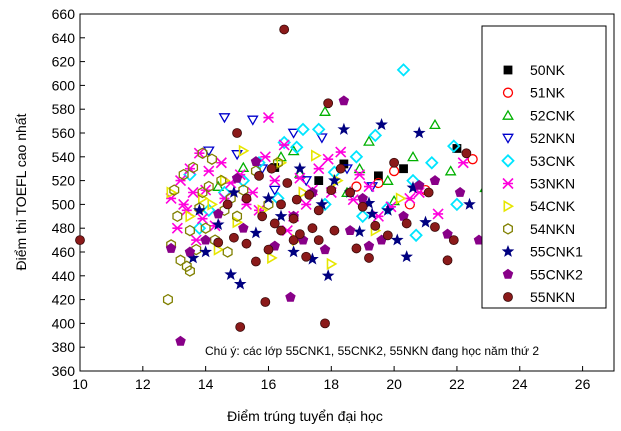 The width and height of the screenshot is (621, 431). Describe the element at coordinates (332, 384) in the screenshot. I see `x-tick-label: 18` at that location.